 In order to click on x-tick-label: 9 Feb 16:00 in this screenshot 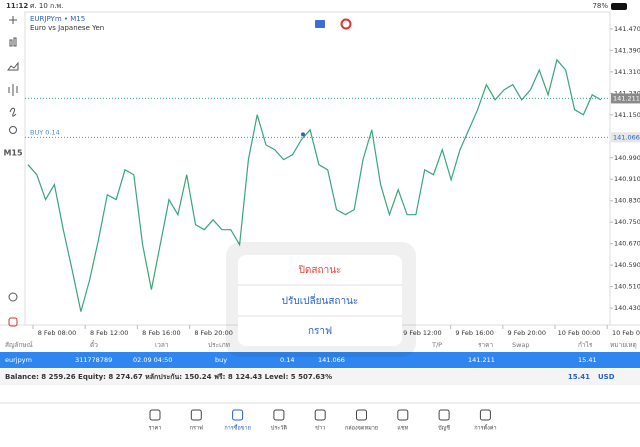, I will do `click(474, 333)`.